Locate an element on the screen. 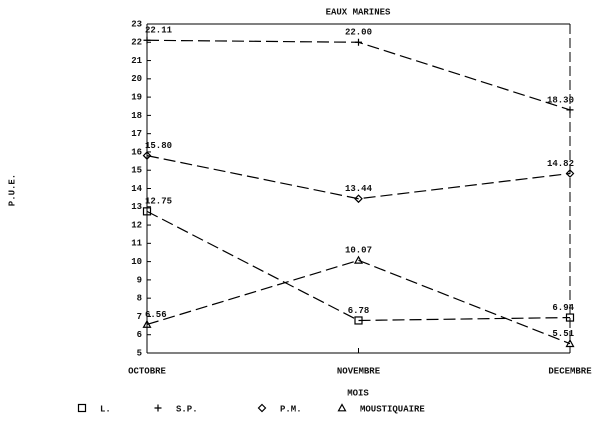  data-label: 22.11 is located at coordinates (159, 31).